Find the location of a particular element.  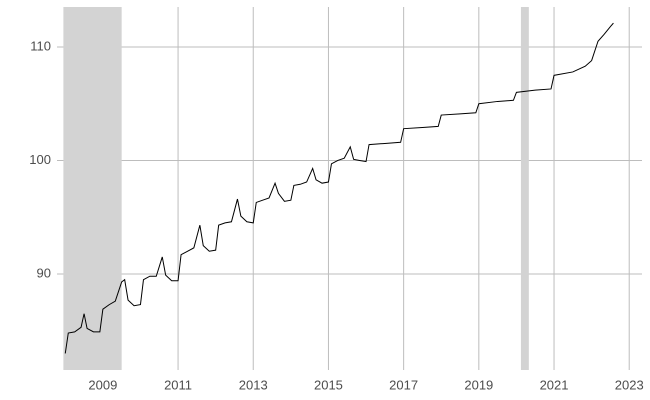

x-tick-label: 2009 is located at coordinates (102, 384).